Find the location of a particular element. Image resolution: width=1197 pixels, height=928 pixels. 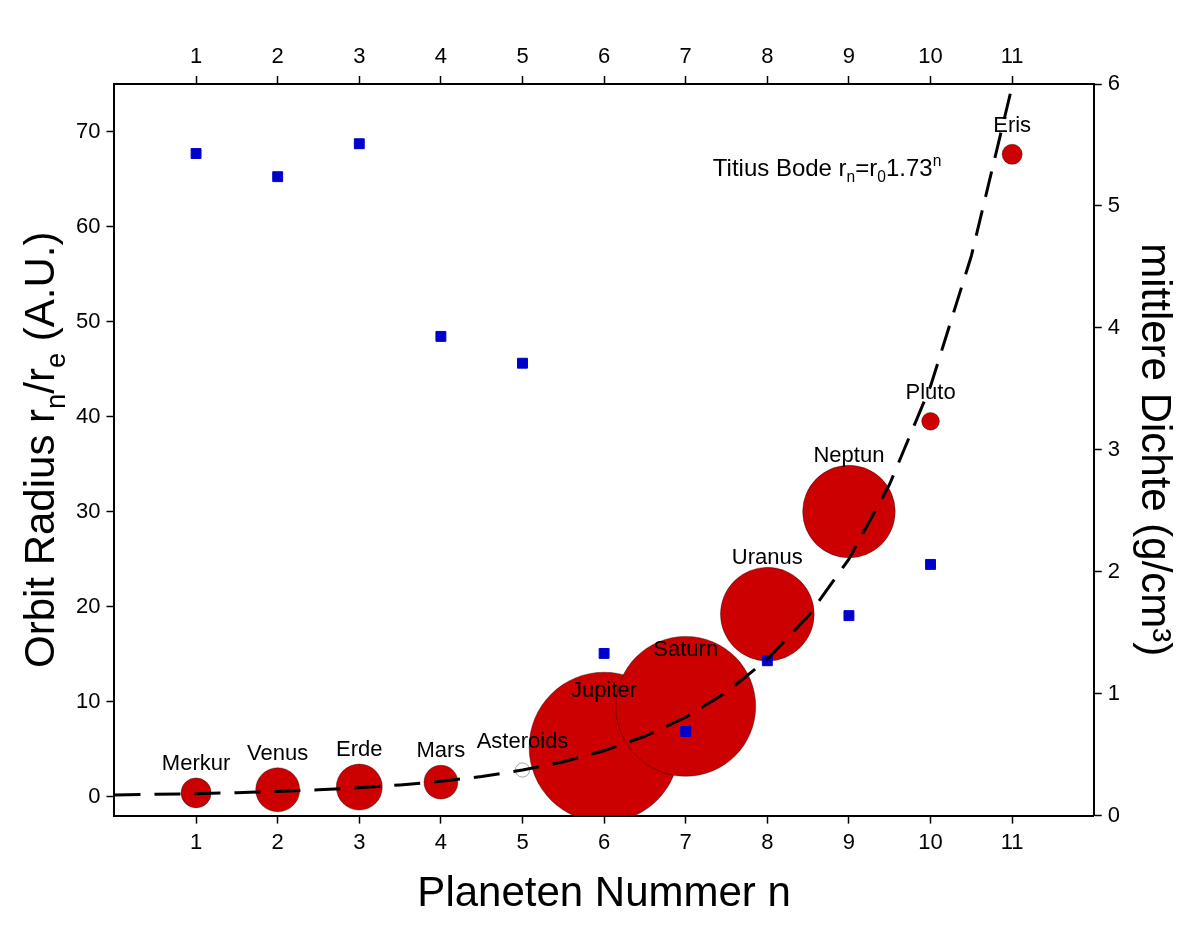

annotation: Eris is located at coordinates (1012, 125).